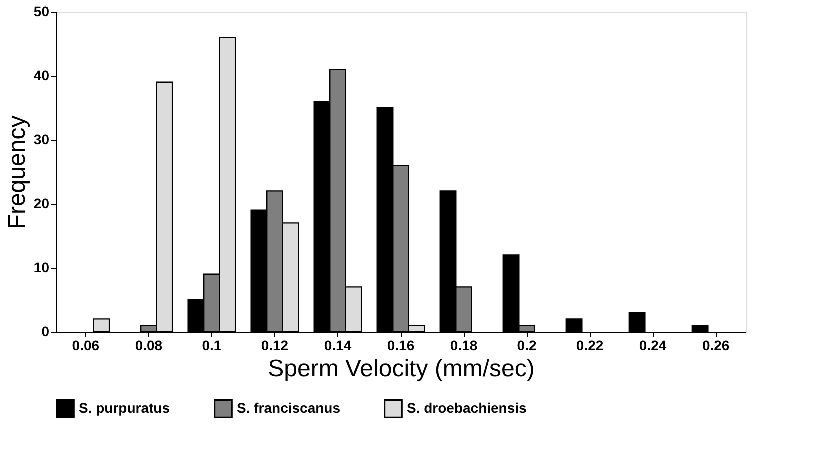 This screenshot has width=817, height=467. Describe the element at coordinates (590, 346) in the screenshot. I see `x-tick-label: 0.22` at that location.